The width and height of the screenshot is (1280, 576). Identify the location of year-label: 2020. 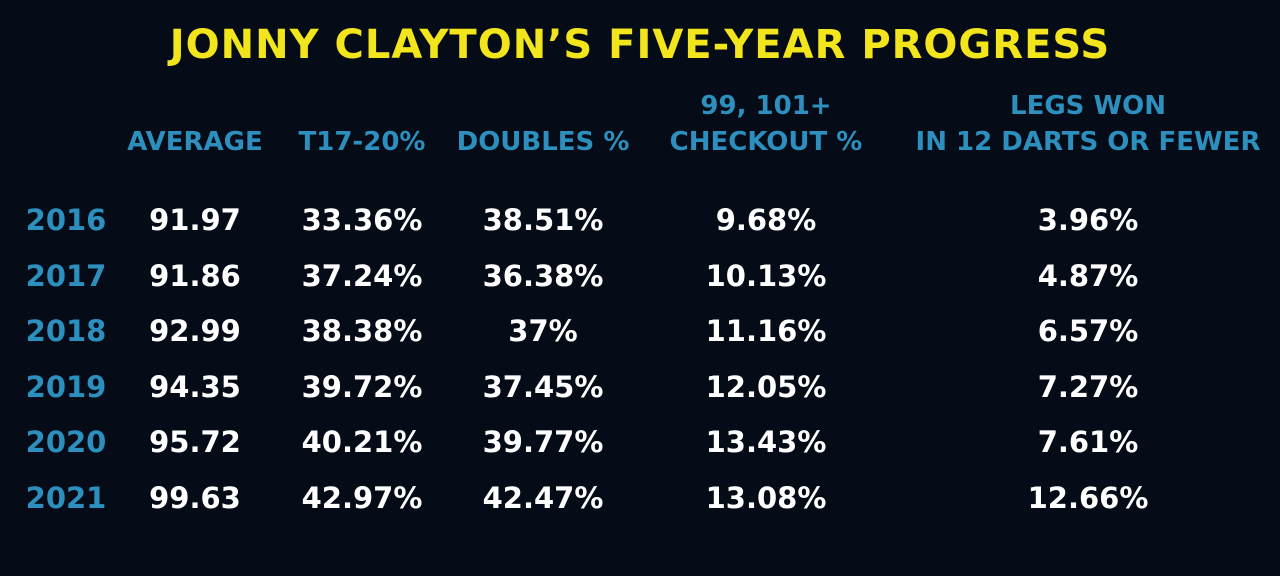
(66, 442).